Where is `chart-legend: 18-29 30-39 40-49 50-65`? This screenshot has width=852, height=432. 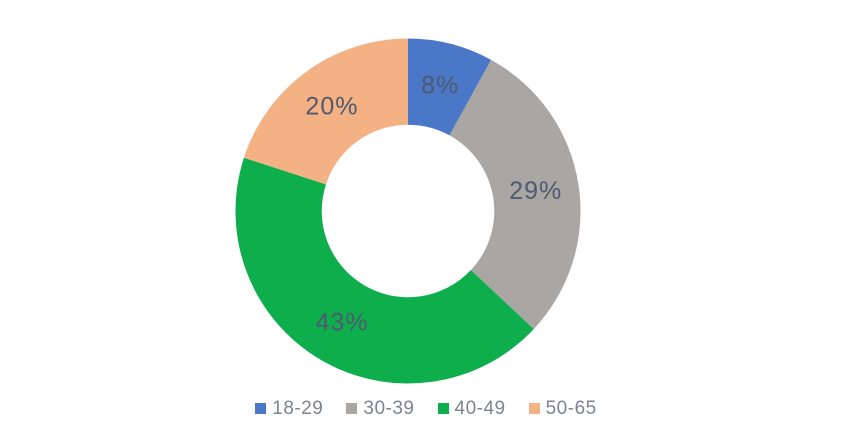 chart-legend: 18-29 30-39 40-49 50-65 is located at coordinates (426, 408).